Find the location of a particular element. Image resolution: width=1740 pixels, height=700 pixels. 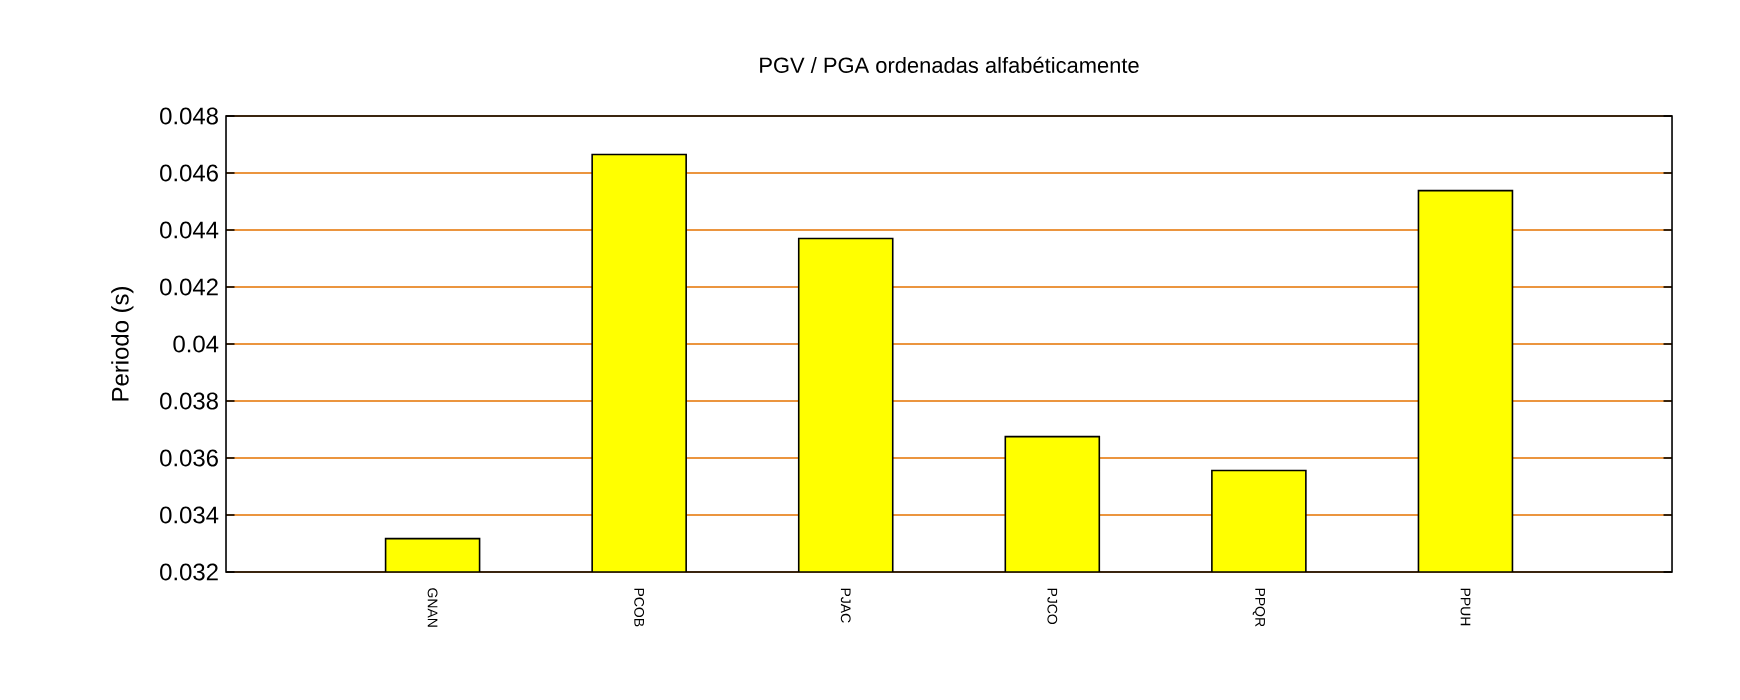

chart-title: PGV / PGA ordenadas alfabéticamente is located at coordinates (949, 64).